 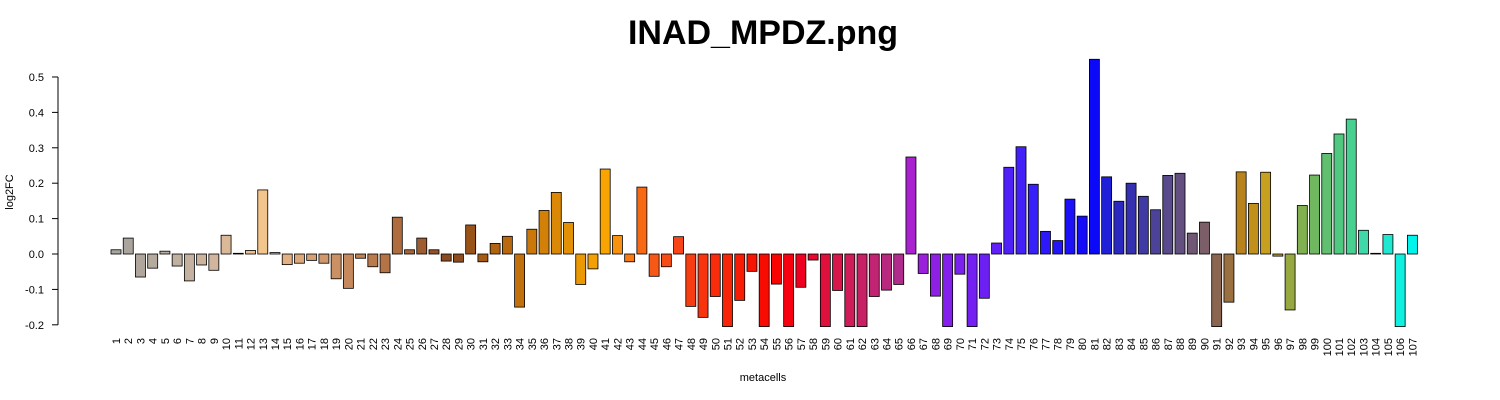 What do you see at coordinates (985, 344) in the screenshot?
I see `x-tick-label: 72` at bounding box center [985, 344].